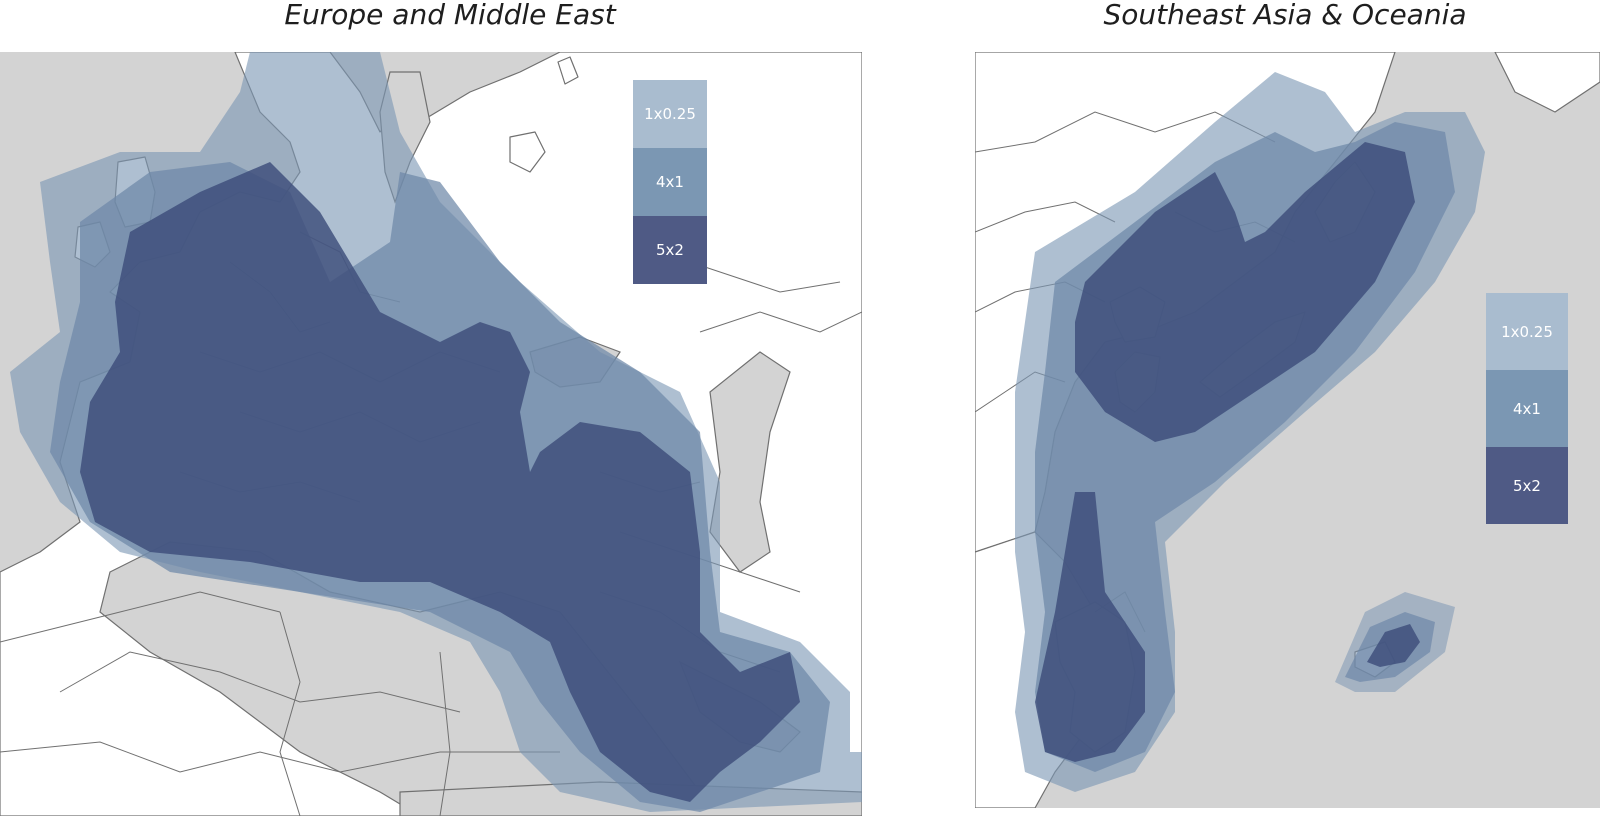  What do you see at coordinates (1090, 627) in the screenshot?
I see `coverage-5x2-philippines` at bounding box center [1090, 627].